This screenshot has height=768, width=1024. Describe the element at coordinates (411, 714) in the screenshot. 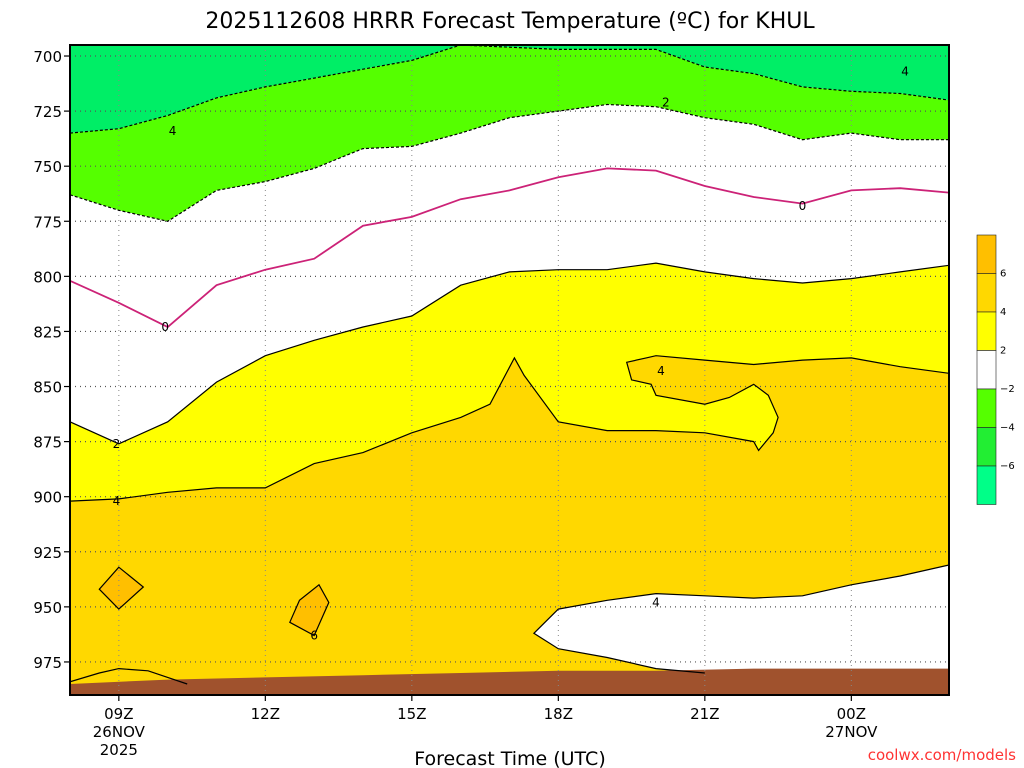

I see `x-tick-label-15Z: 15Z` at that location.